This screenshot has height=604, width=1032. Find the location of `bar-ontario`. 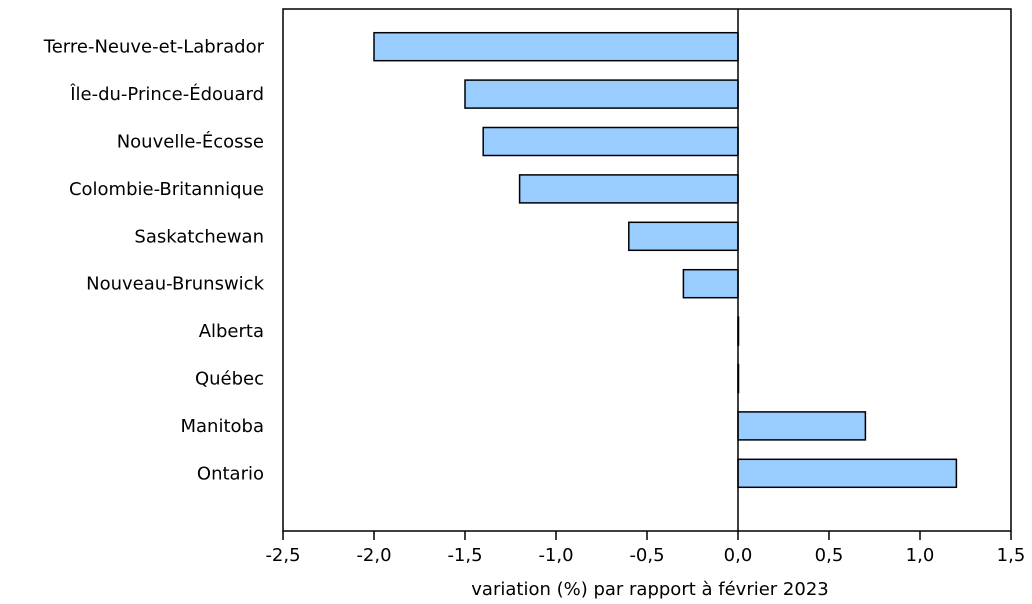

bar-ontario is located at coordinates (847, 473).